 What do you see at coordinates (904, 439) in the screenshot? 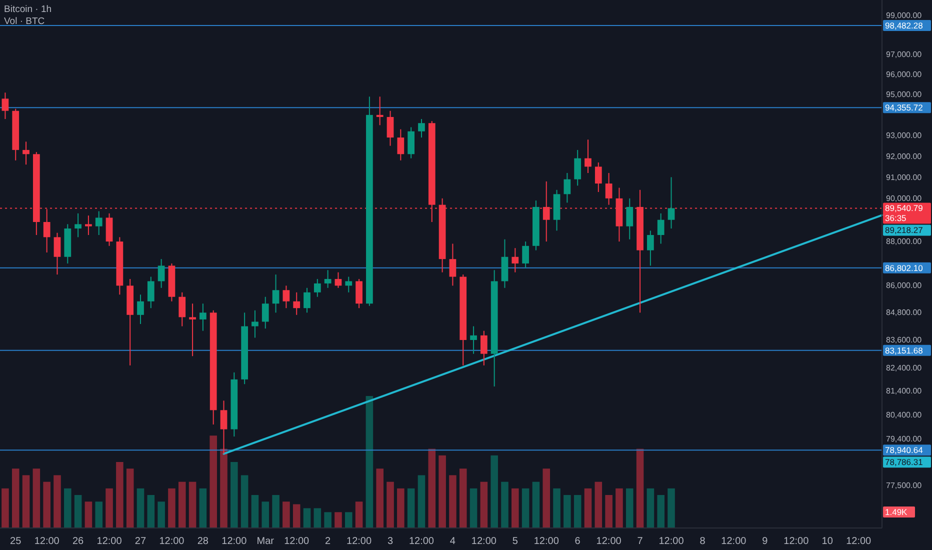
I see `y-tick-label: 79,400.00` at bounding box center [904, 439].